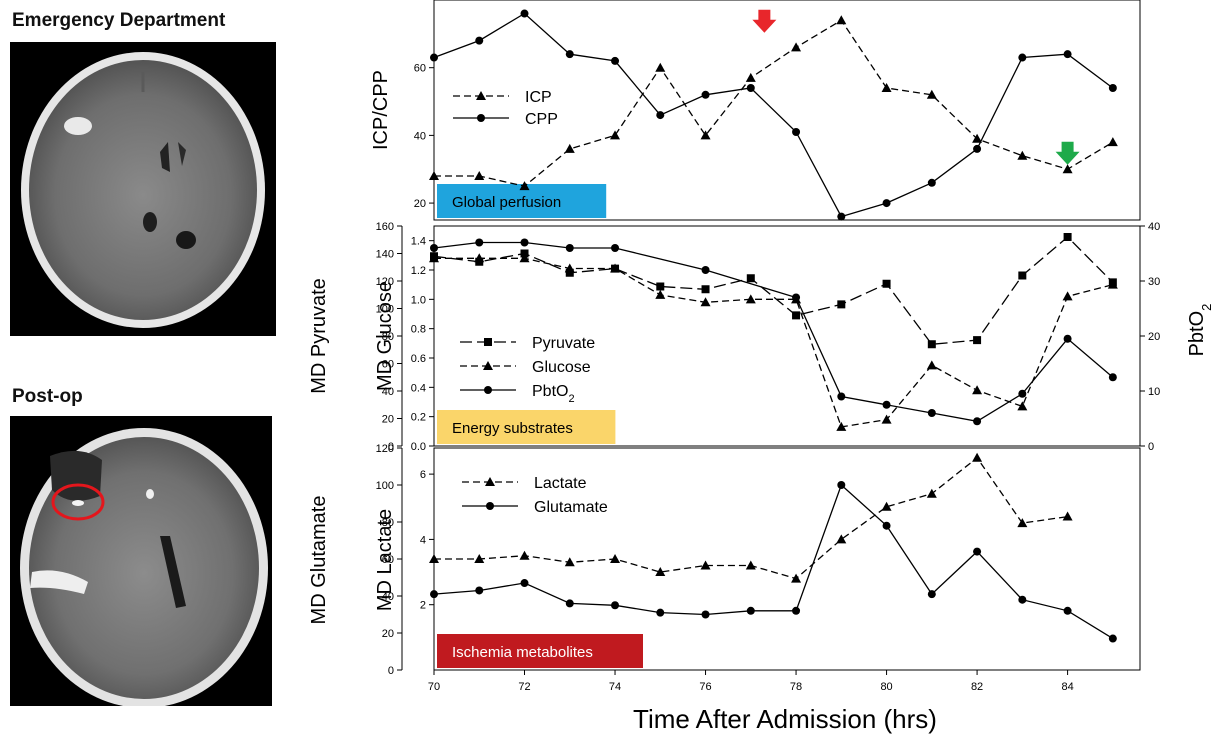  Describe the element at coordinates (418, 330) in the screenshot. I see `energy-substrates-inner-y-tick-label: 0.8` at that location.